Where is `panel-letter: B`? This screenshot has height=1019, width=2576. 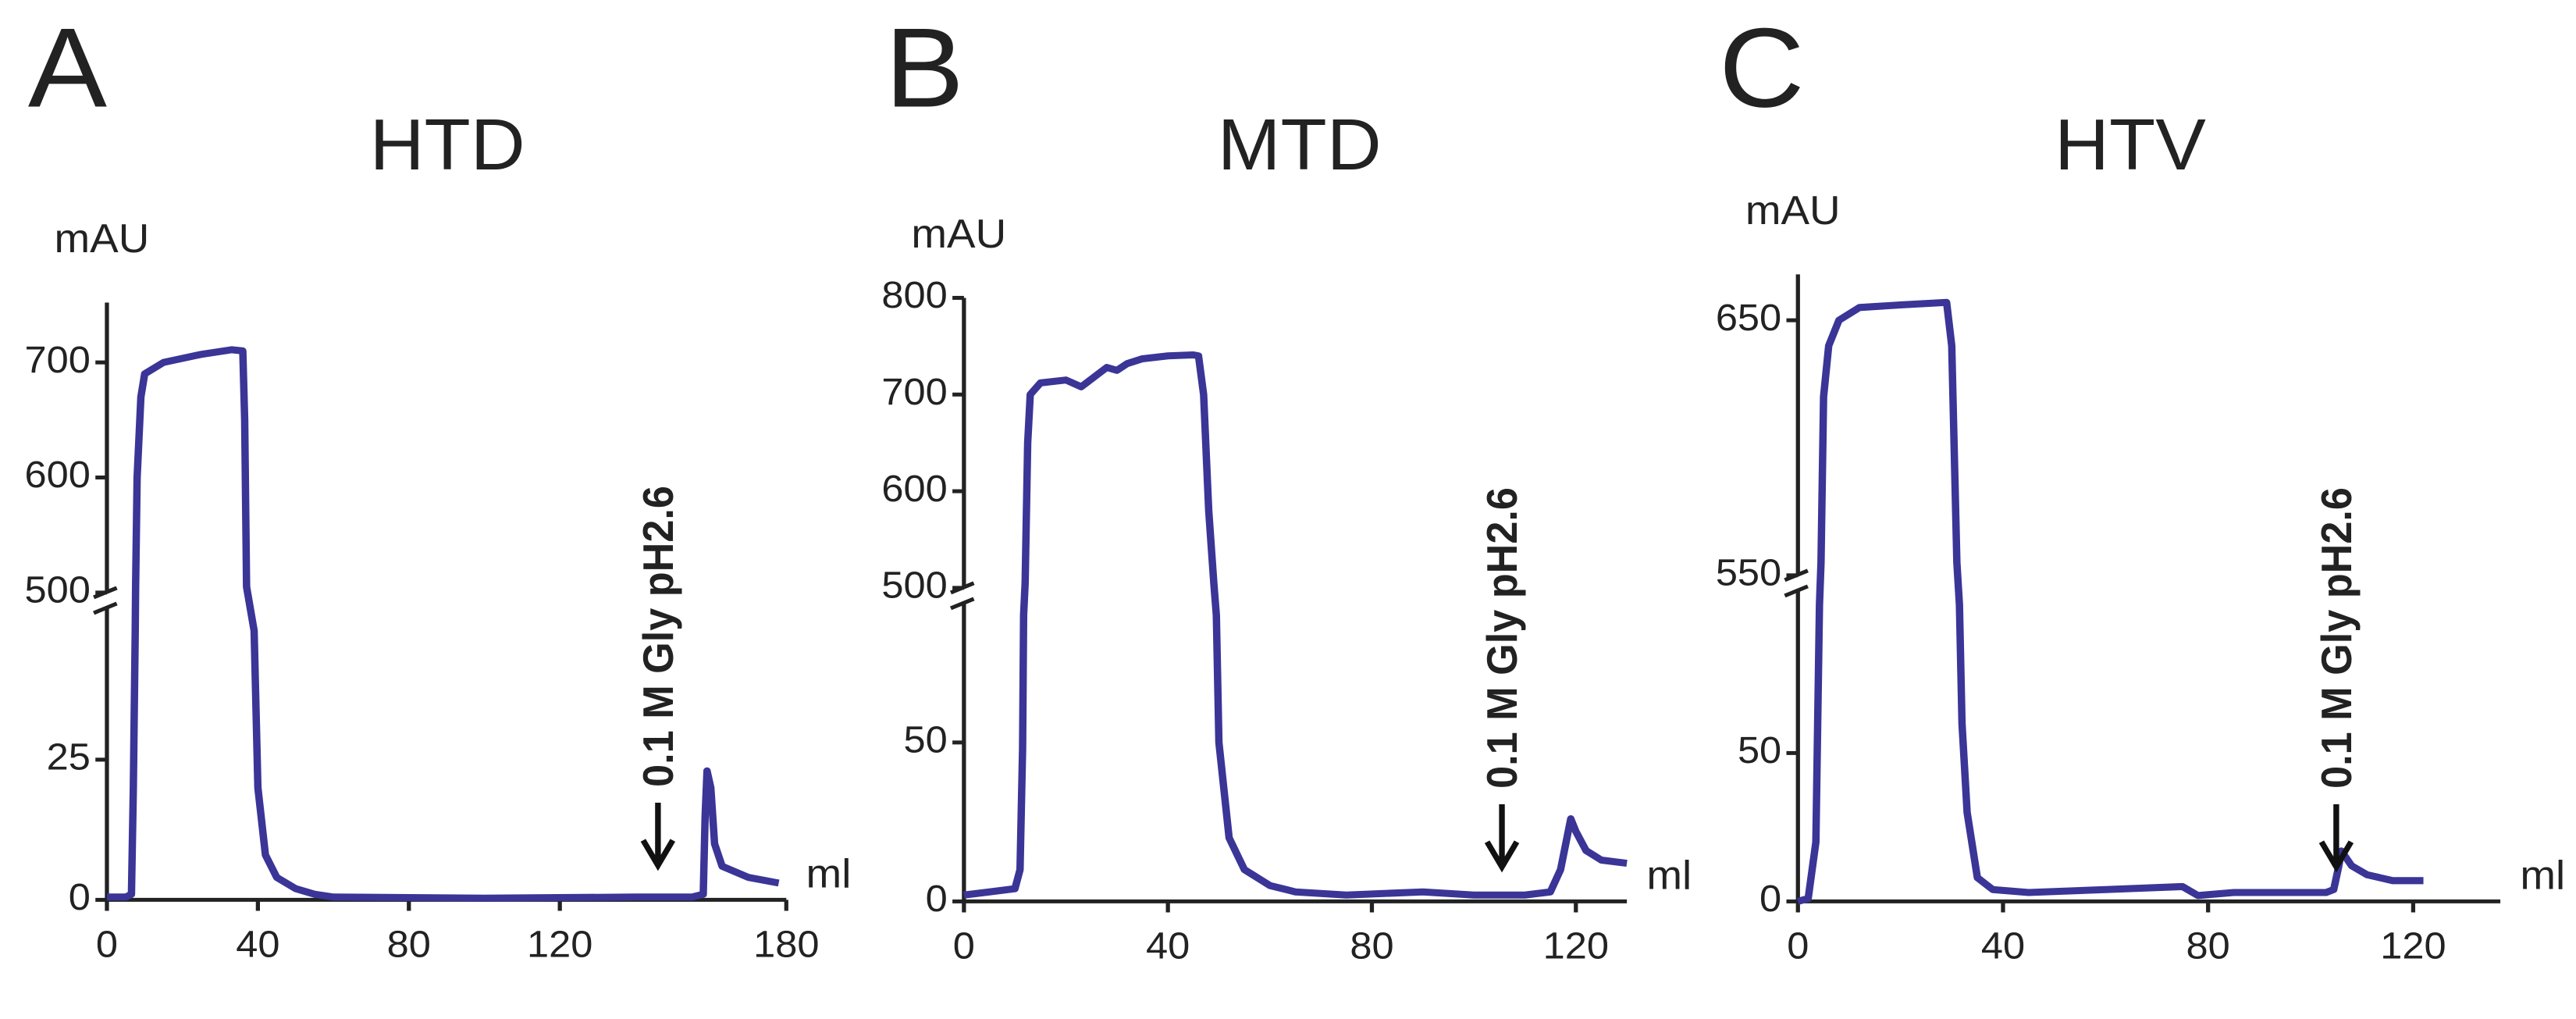 panel-letter: B is located at coordinates (924, 68).